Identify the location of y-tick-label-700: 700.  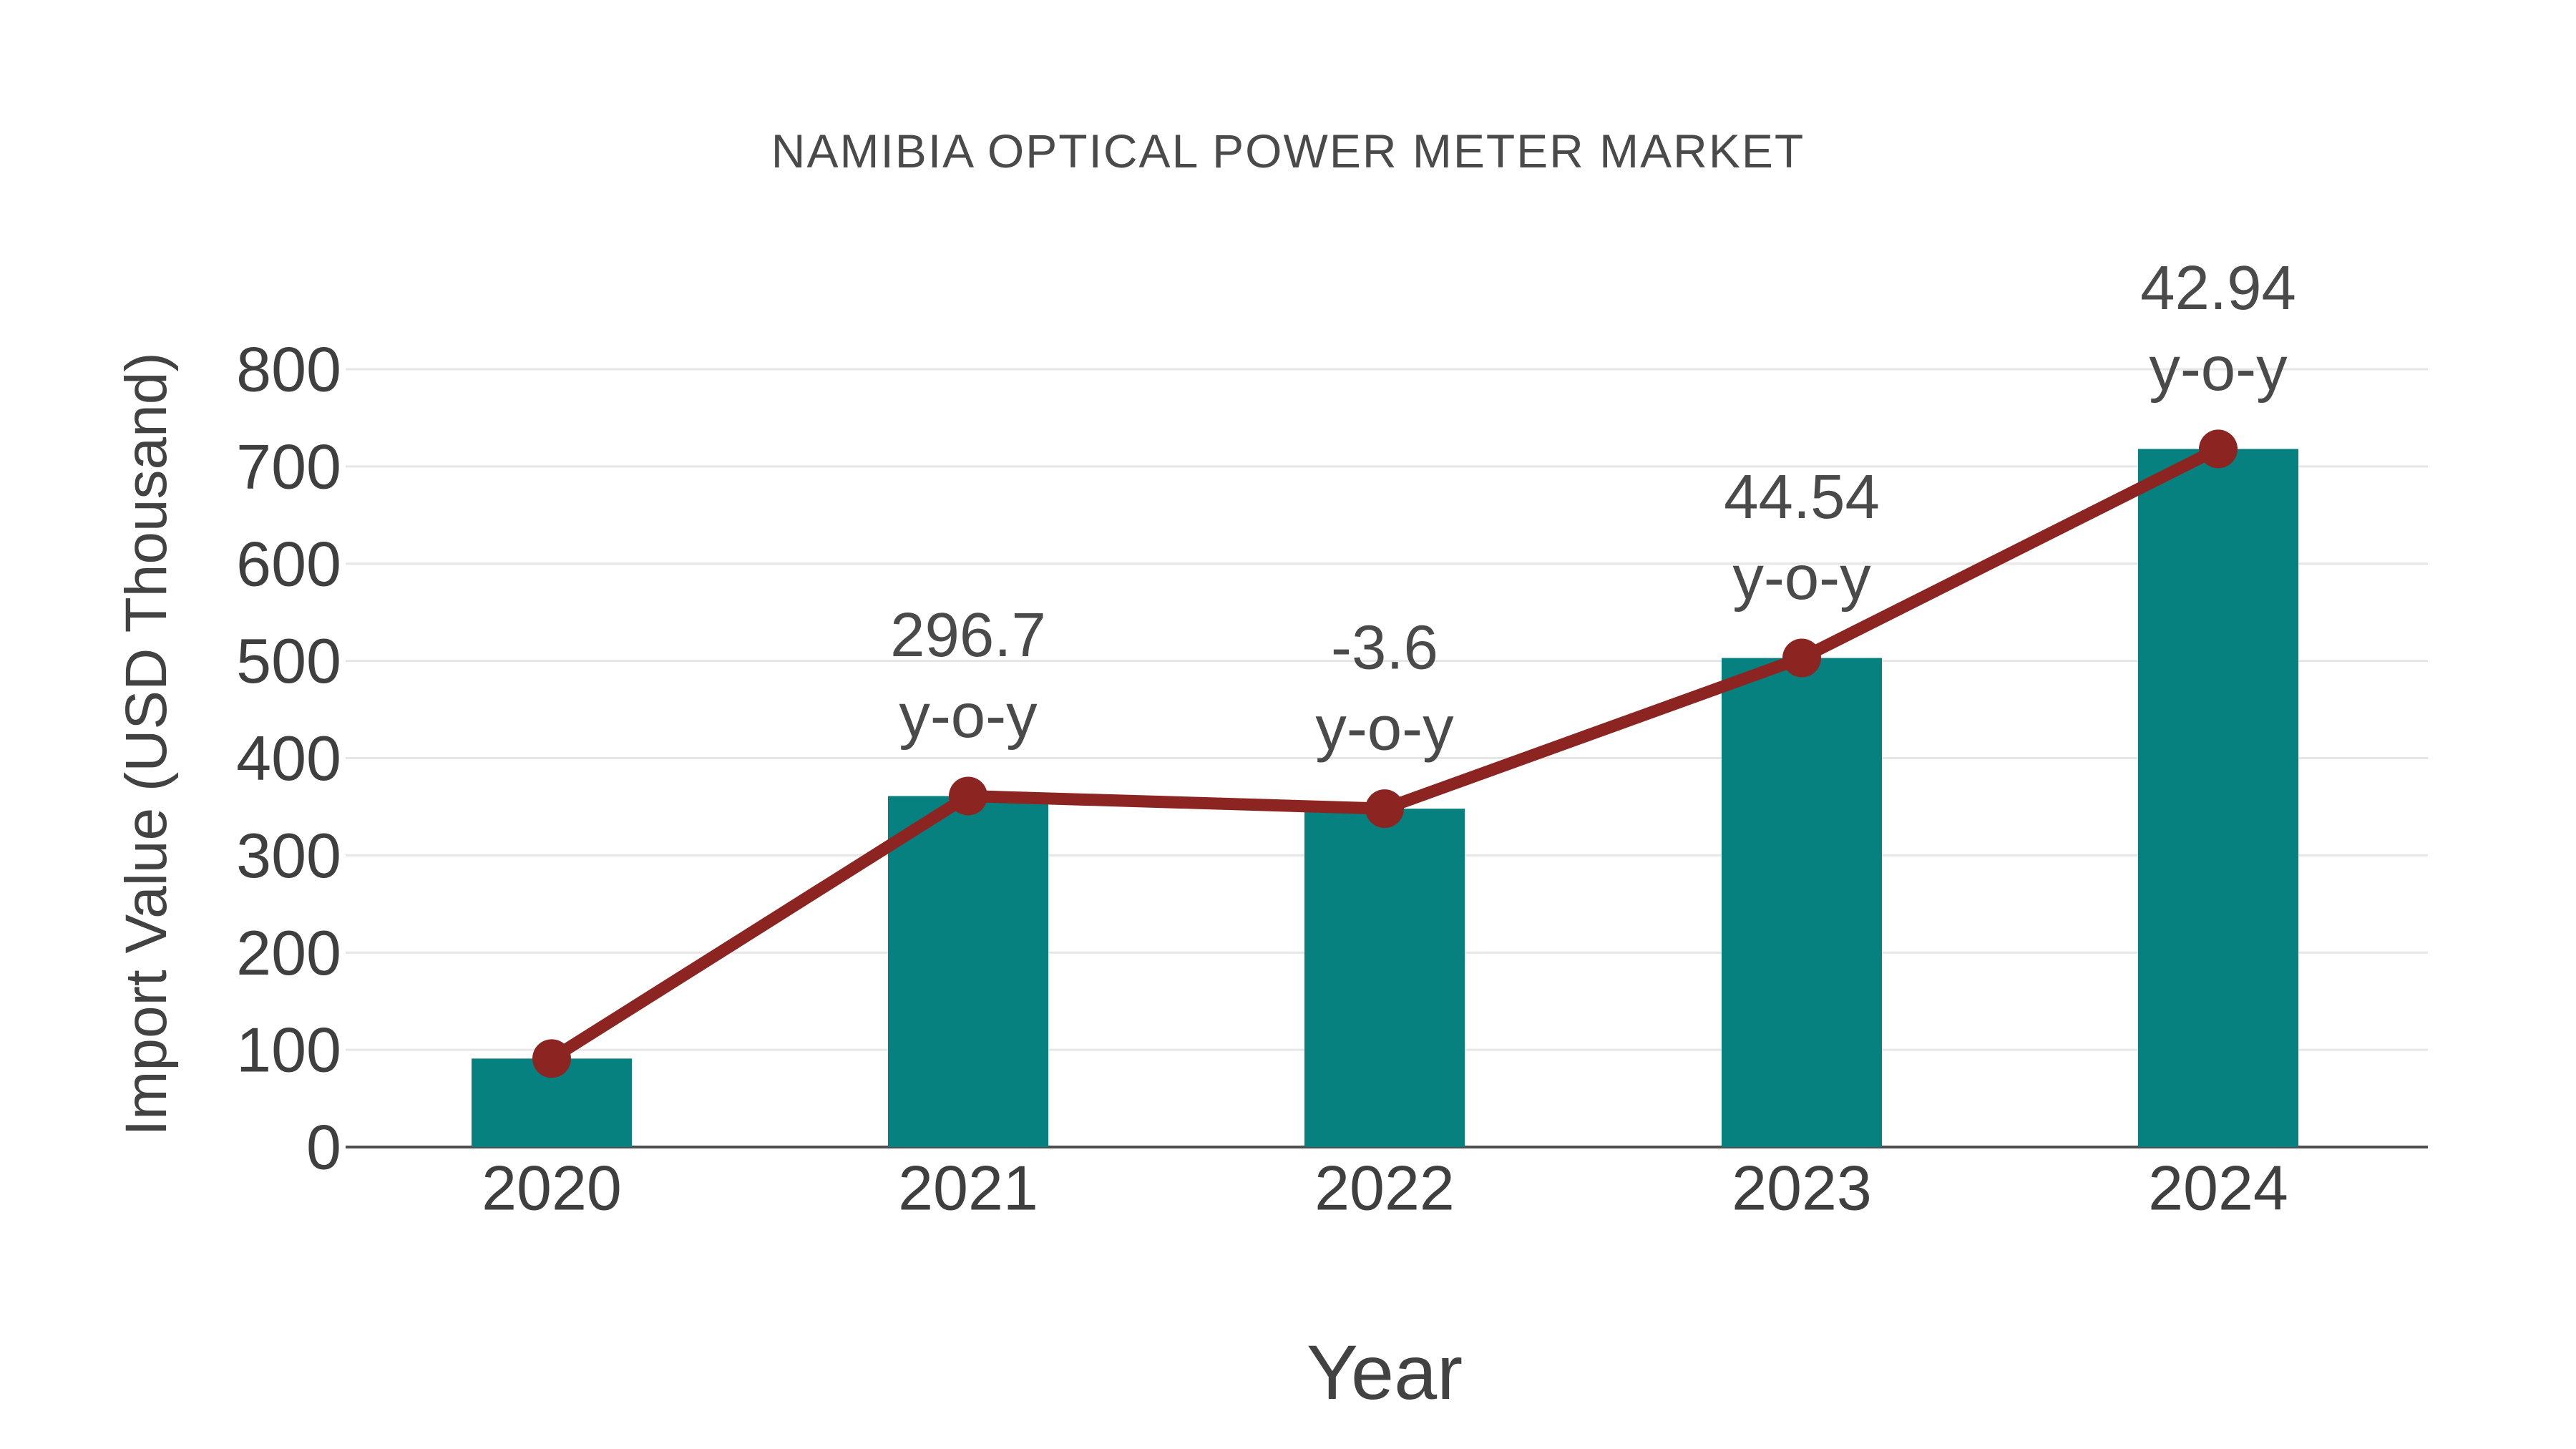
(288, 466).